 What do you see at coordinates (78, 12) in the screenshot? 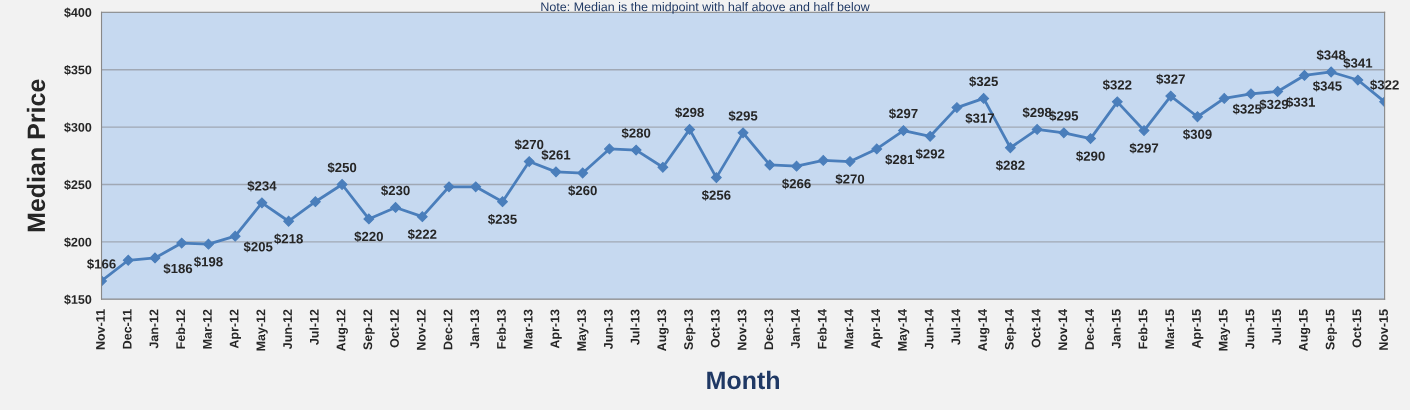
I see `y-tick-label: $400` at bounding box center [78, 12].